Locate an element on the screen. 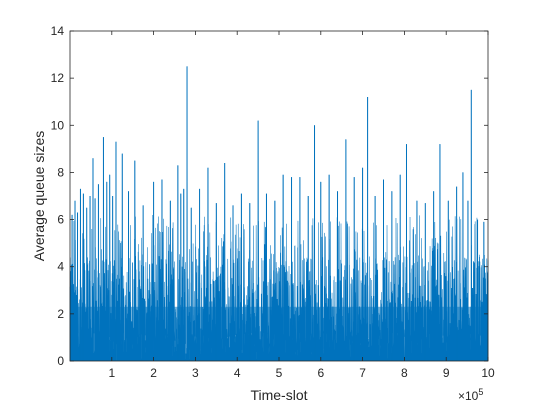  y-tick-label: 12 is located at coordinates (58, 78).